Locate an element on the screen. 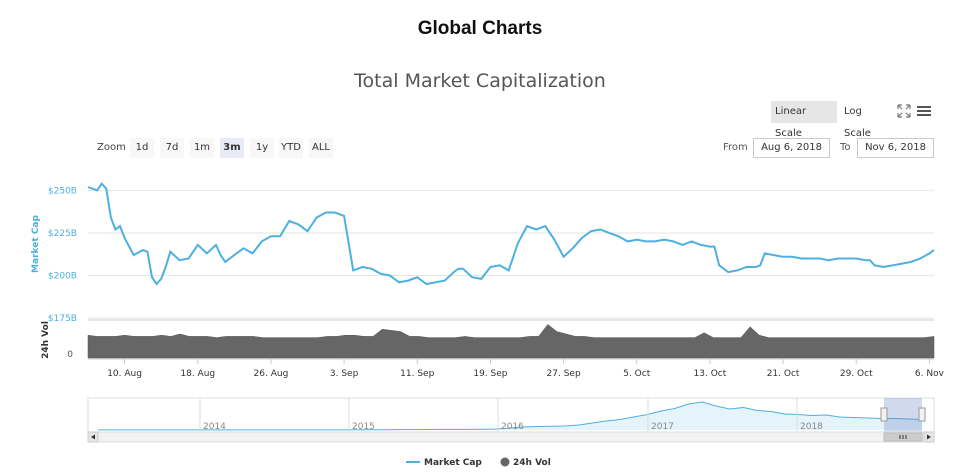 This screenshot has width=960, height=476. x-tick-label: 21. Oct is located at coordinates (783, 374).